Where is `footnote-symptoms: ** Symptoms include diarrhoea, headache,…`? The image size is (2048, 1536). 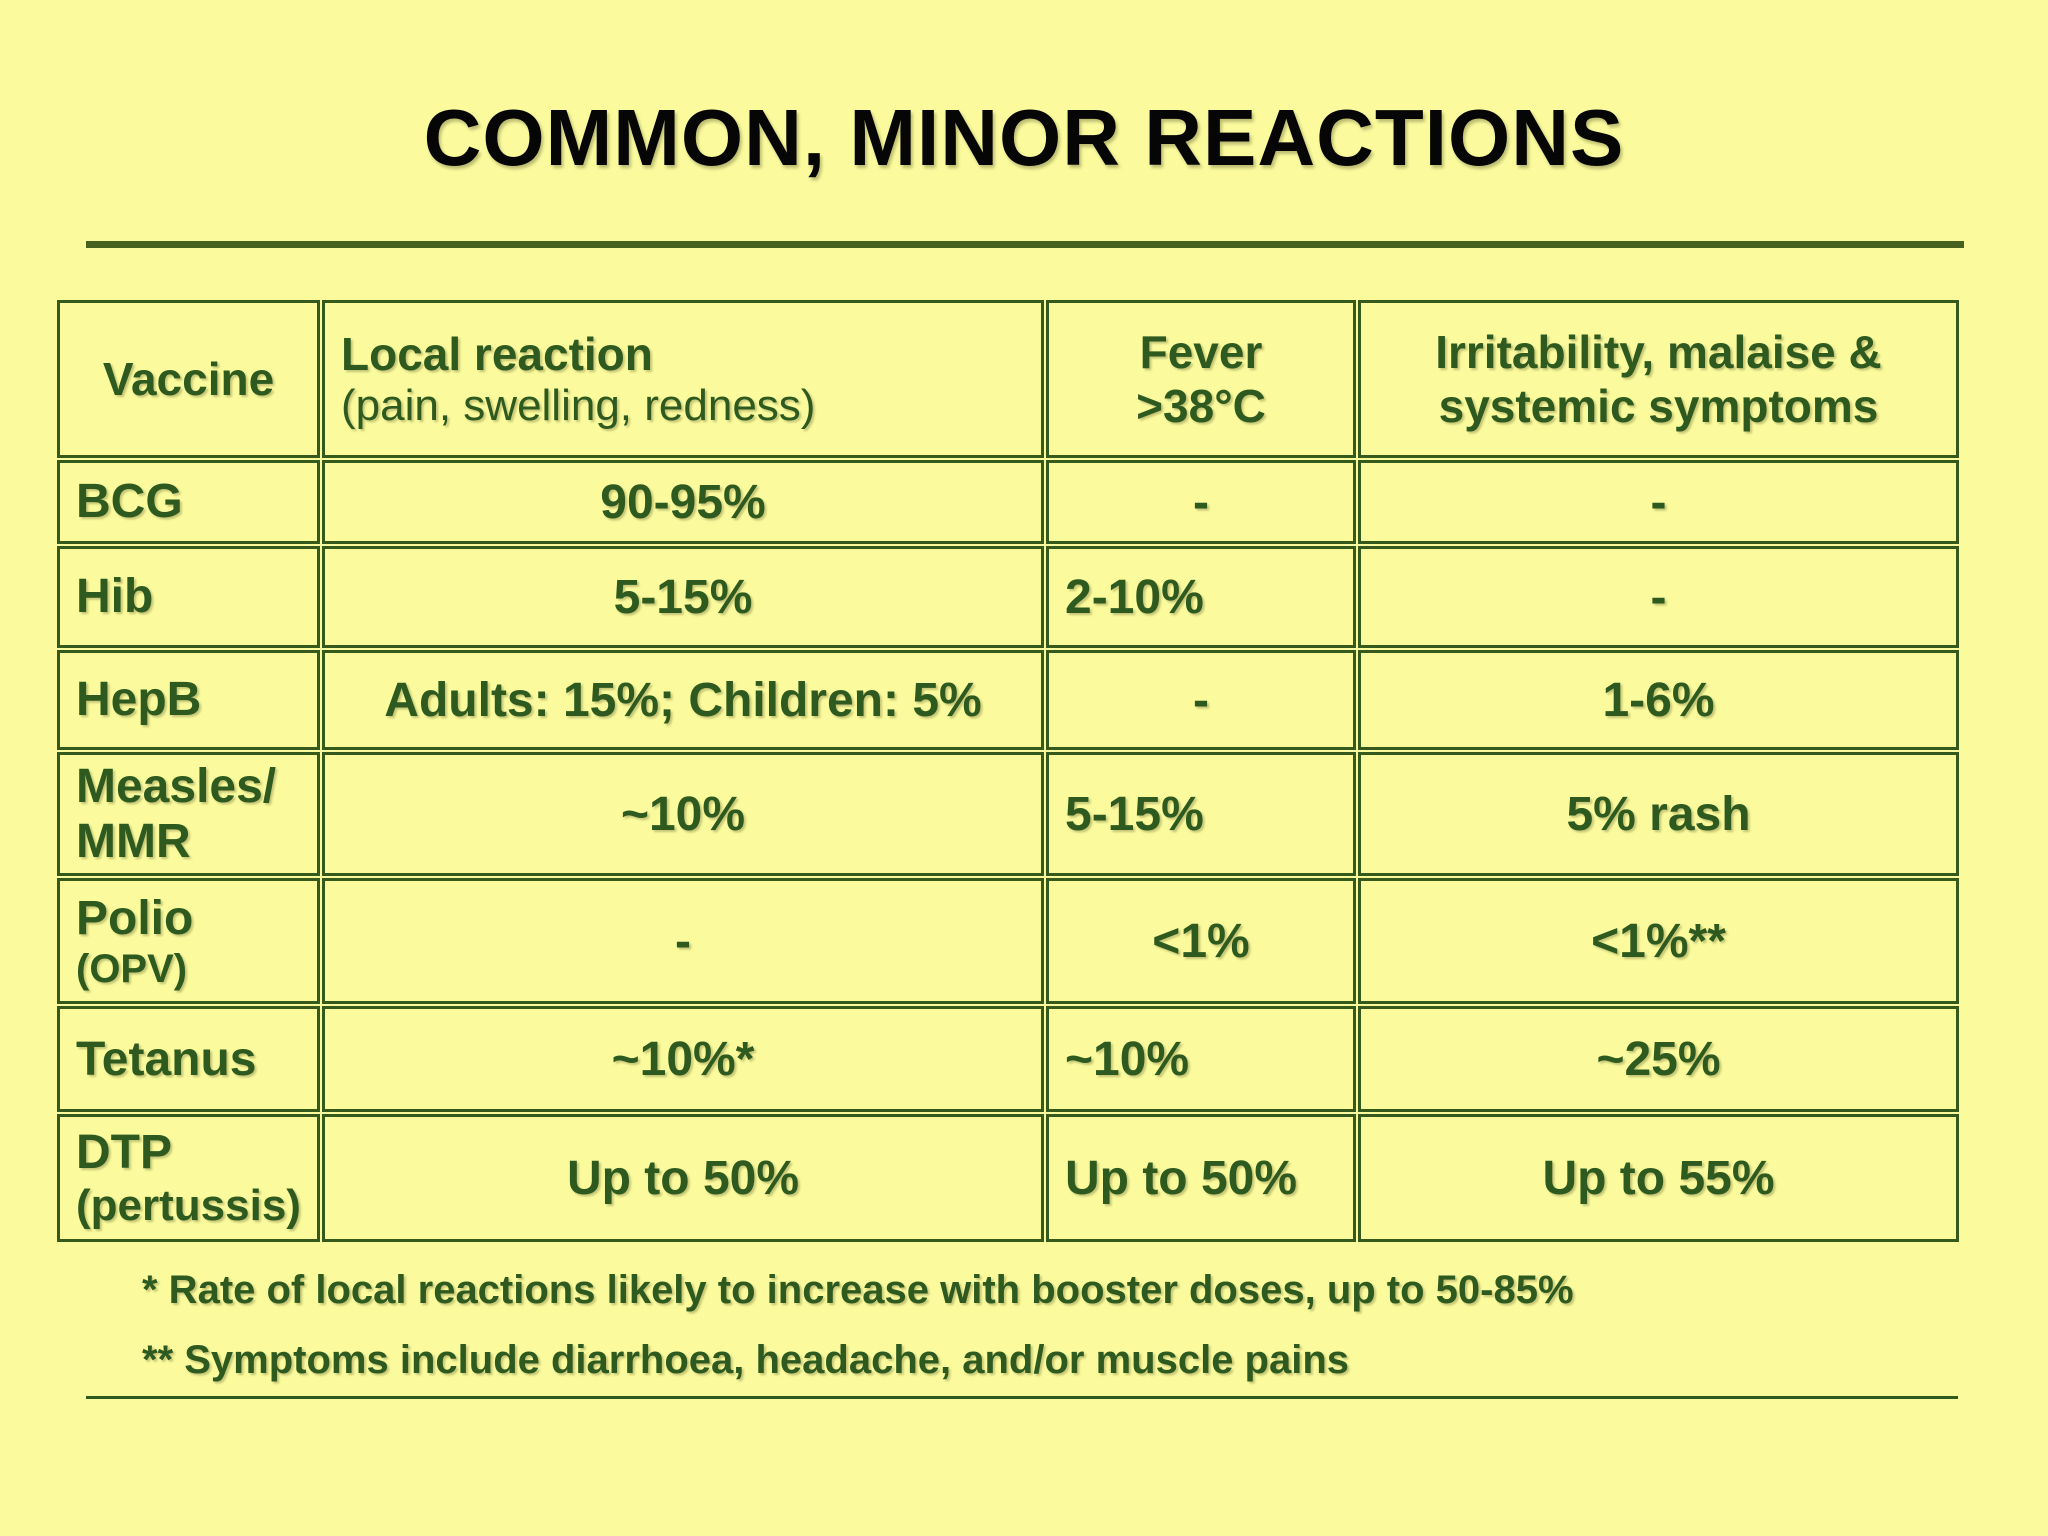
footnote-symptoms: ** Symptoms include diarrhoea, headache,… is located at coordinates (746, 1360).